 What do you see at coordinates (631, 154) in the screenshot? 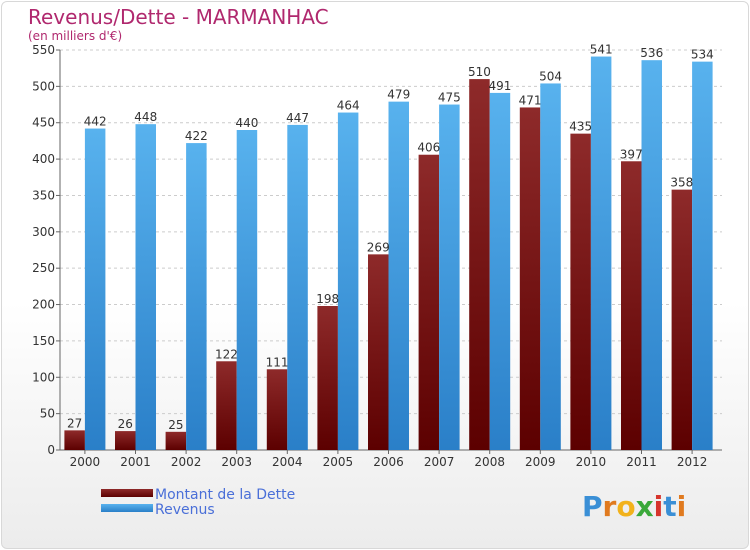
I see `value-label: 397` at bounding box center [631, 154].